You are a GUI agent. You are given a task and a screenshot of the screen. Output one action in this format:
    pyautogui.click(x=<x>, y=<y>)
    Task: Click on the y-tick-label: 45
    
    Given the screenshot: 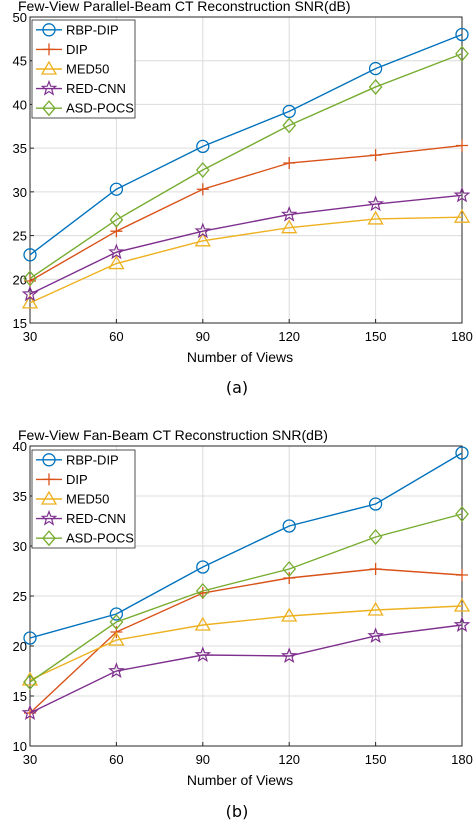 What is the action you would take?
    pyautogui.click(x=20, y=61)
    